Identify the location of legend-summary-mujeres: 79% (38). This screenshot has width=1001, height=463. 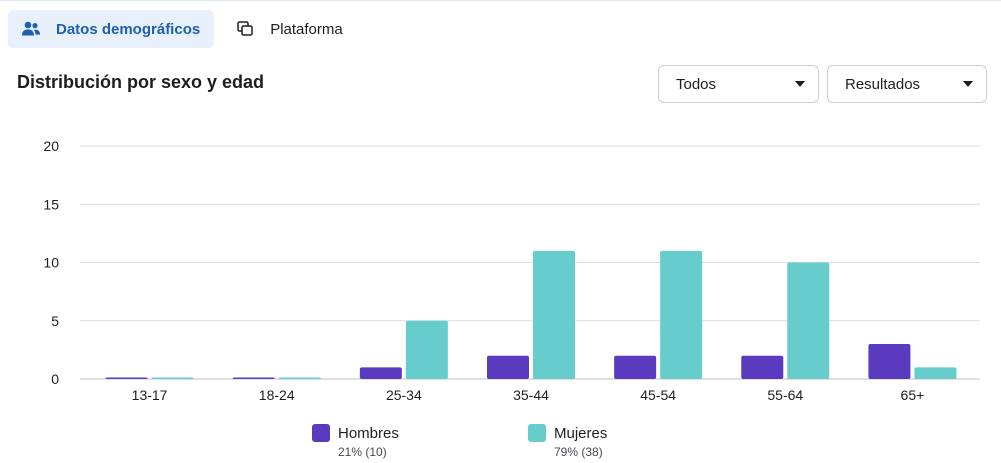
(578, 452).